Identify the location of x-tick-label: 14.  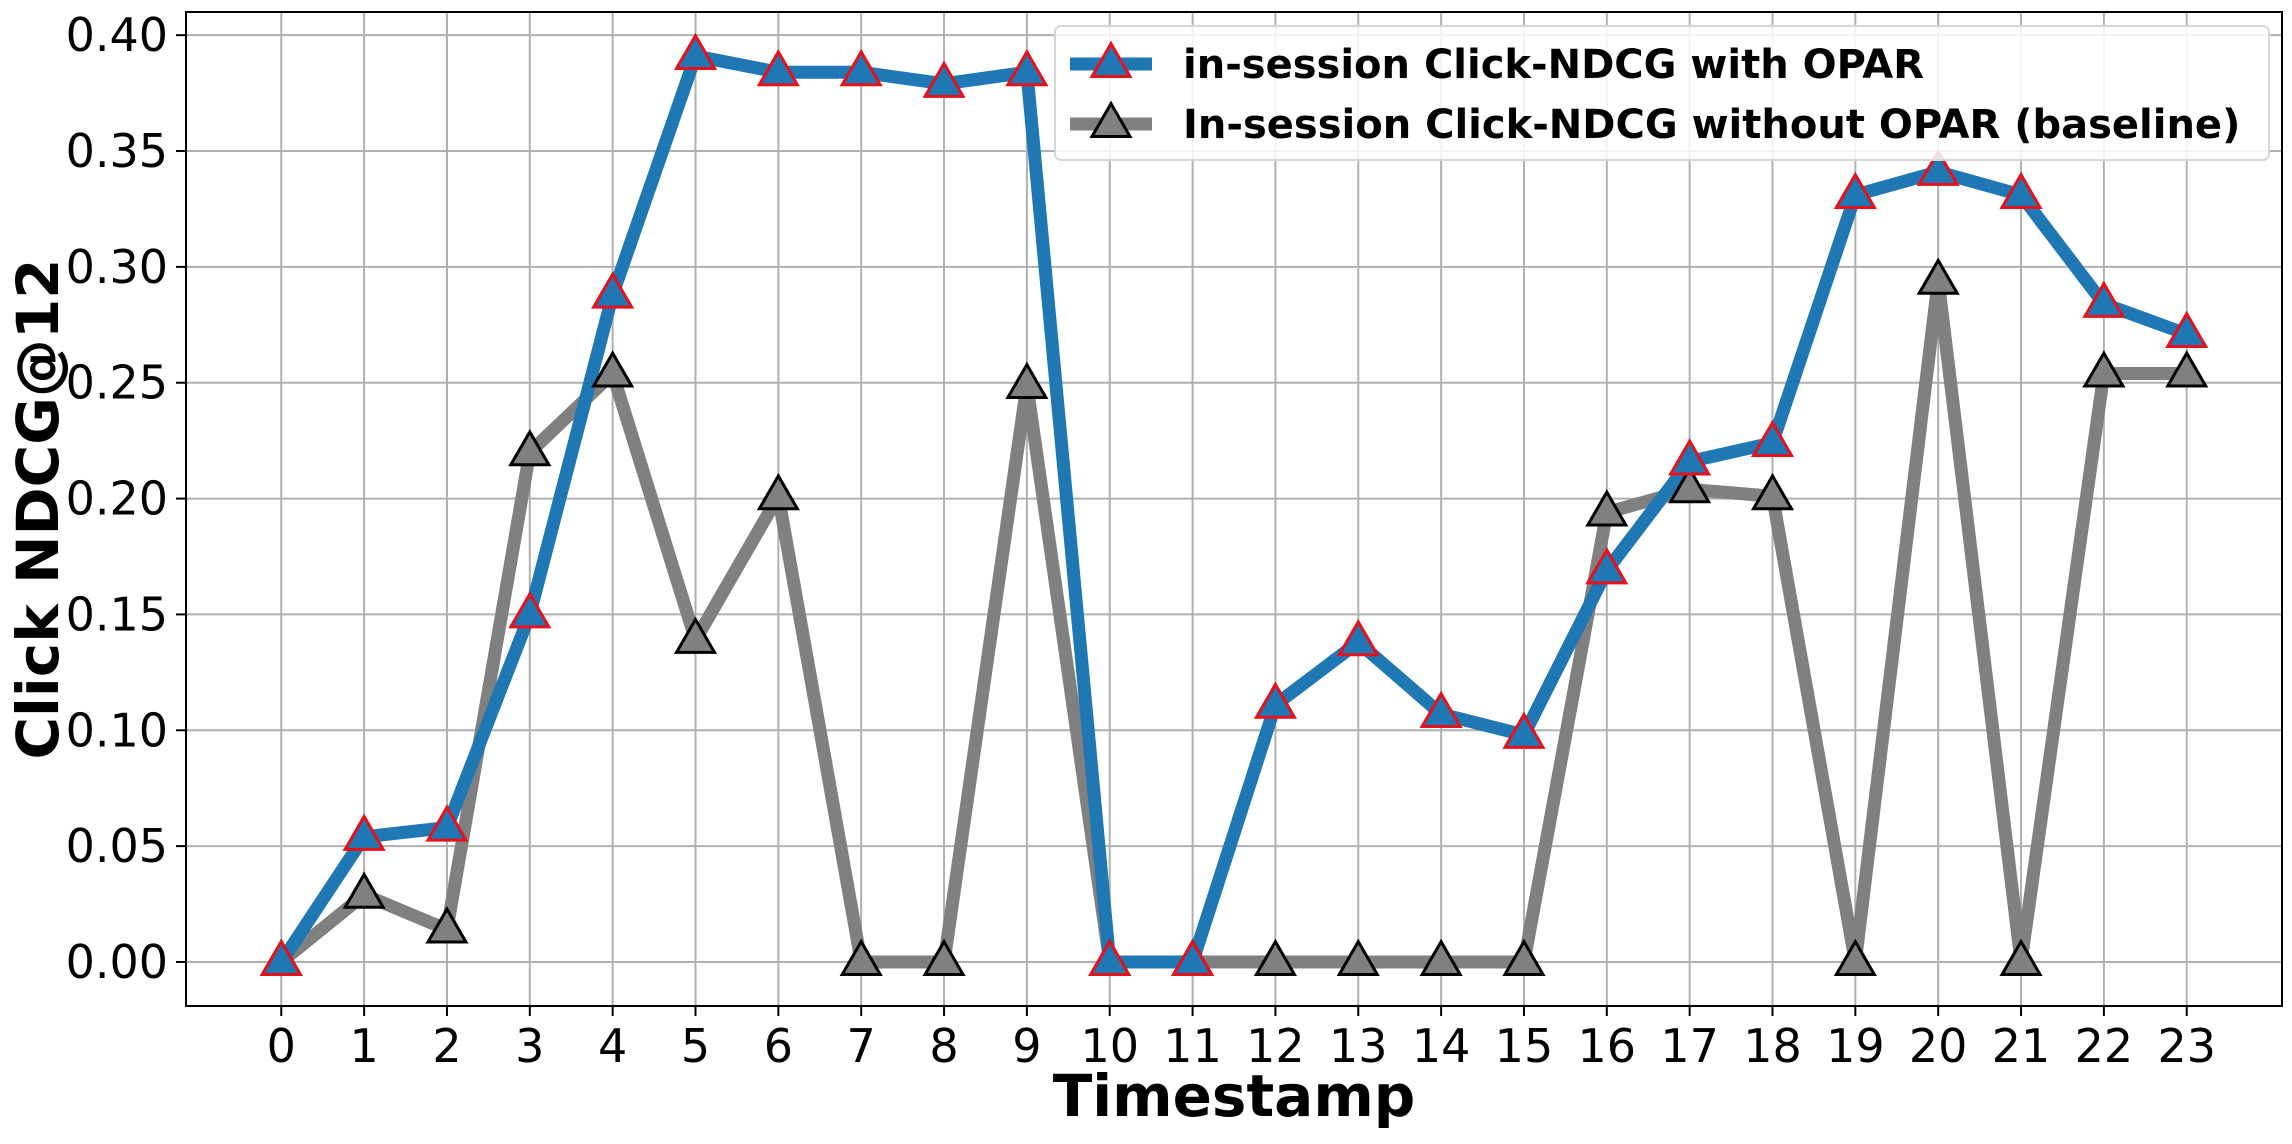
(1441, 1046).